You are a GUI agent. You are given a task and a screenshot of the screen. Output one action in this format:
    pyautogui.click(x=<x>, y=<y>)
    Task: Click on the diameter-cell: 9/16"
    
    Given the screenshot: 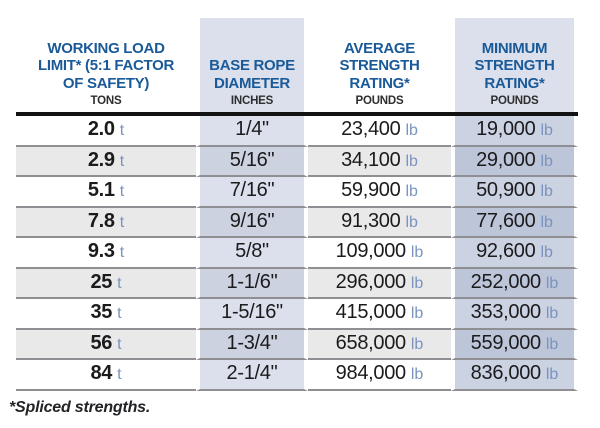 What is the action you would take?
    pyautogui.click(x=252, y=222)
    